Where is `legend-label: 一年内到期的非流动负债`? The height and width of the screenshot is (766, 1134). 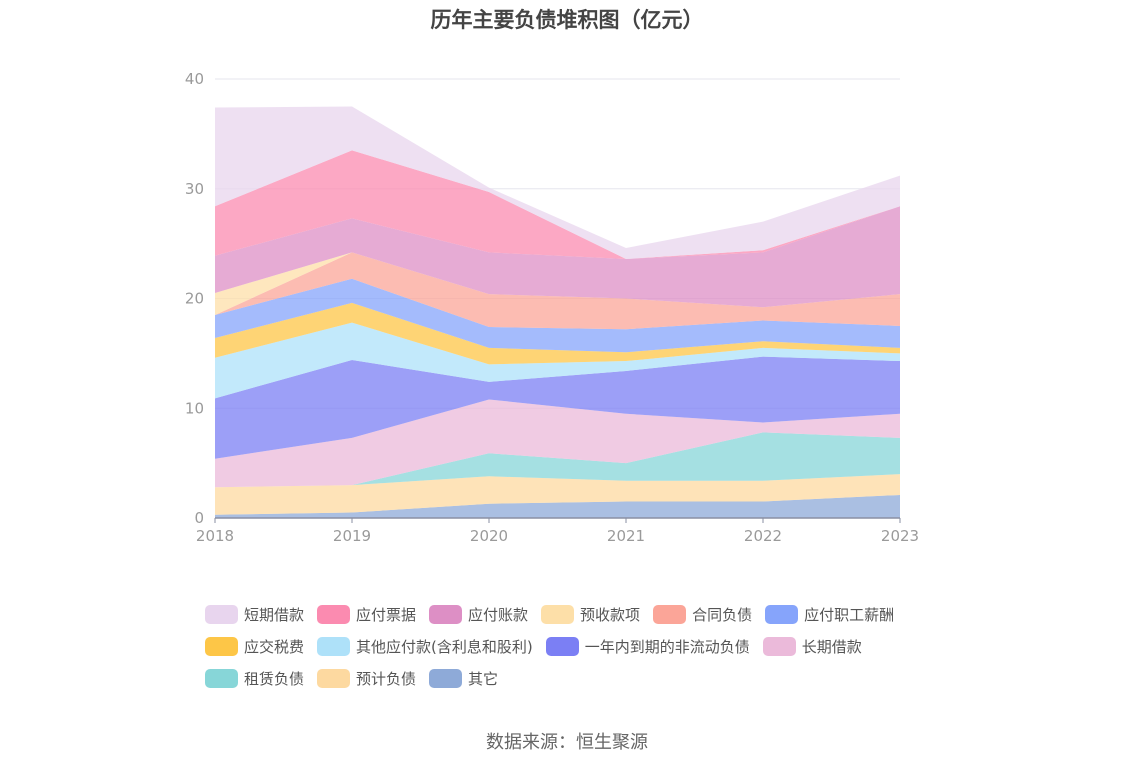
legend-label: 一年内到期的非流动负债 is located at coordinates (667, 646).